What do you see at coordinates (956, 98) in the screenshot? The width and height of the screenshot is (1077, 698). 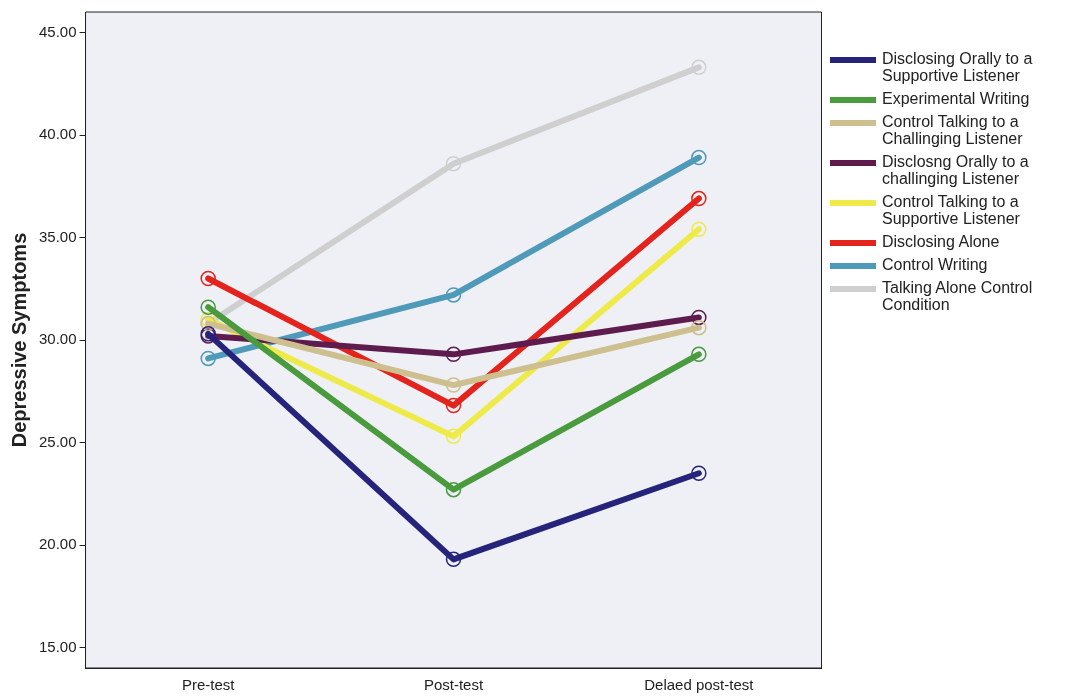 I see `legend-label: Experimental Writing` at bounding box center [956, 98].